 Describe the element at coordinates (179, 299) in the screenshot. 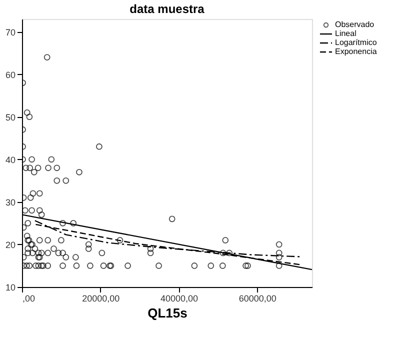

I see `x-tick-label: 40000,00` at that location.